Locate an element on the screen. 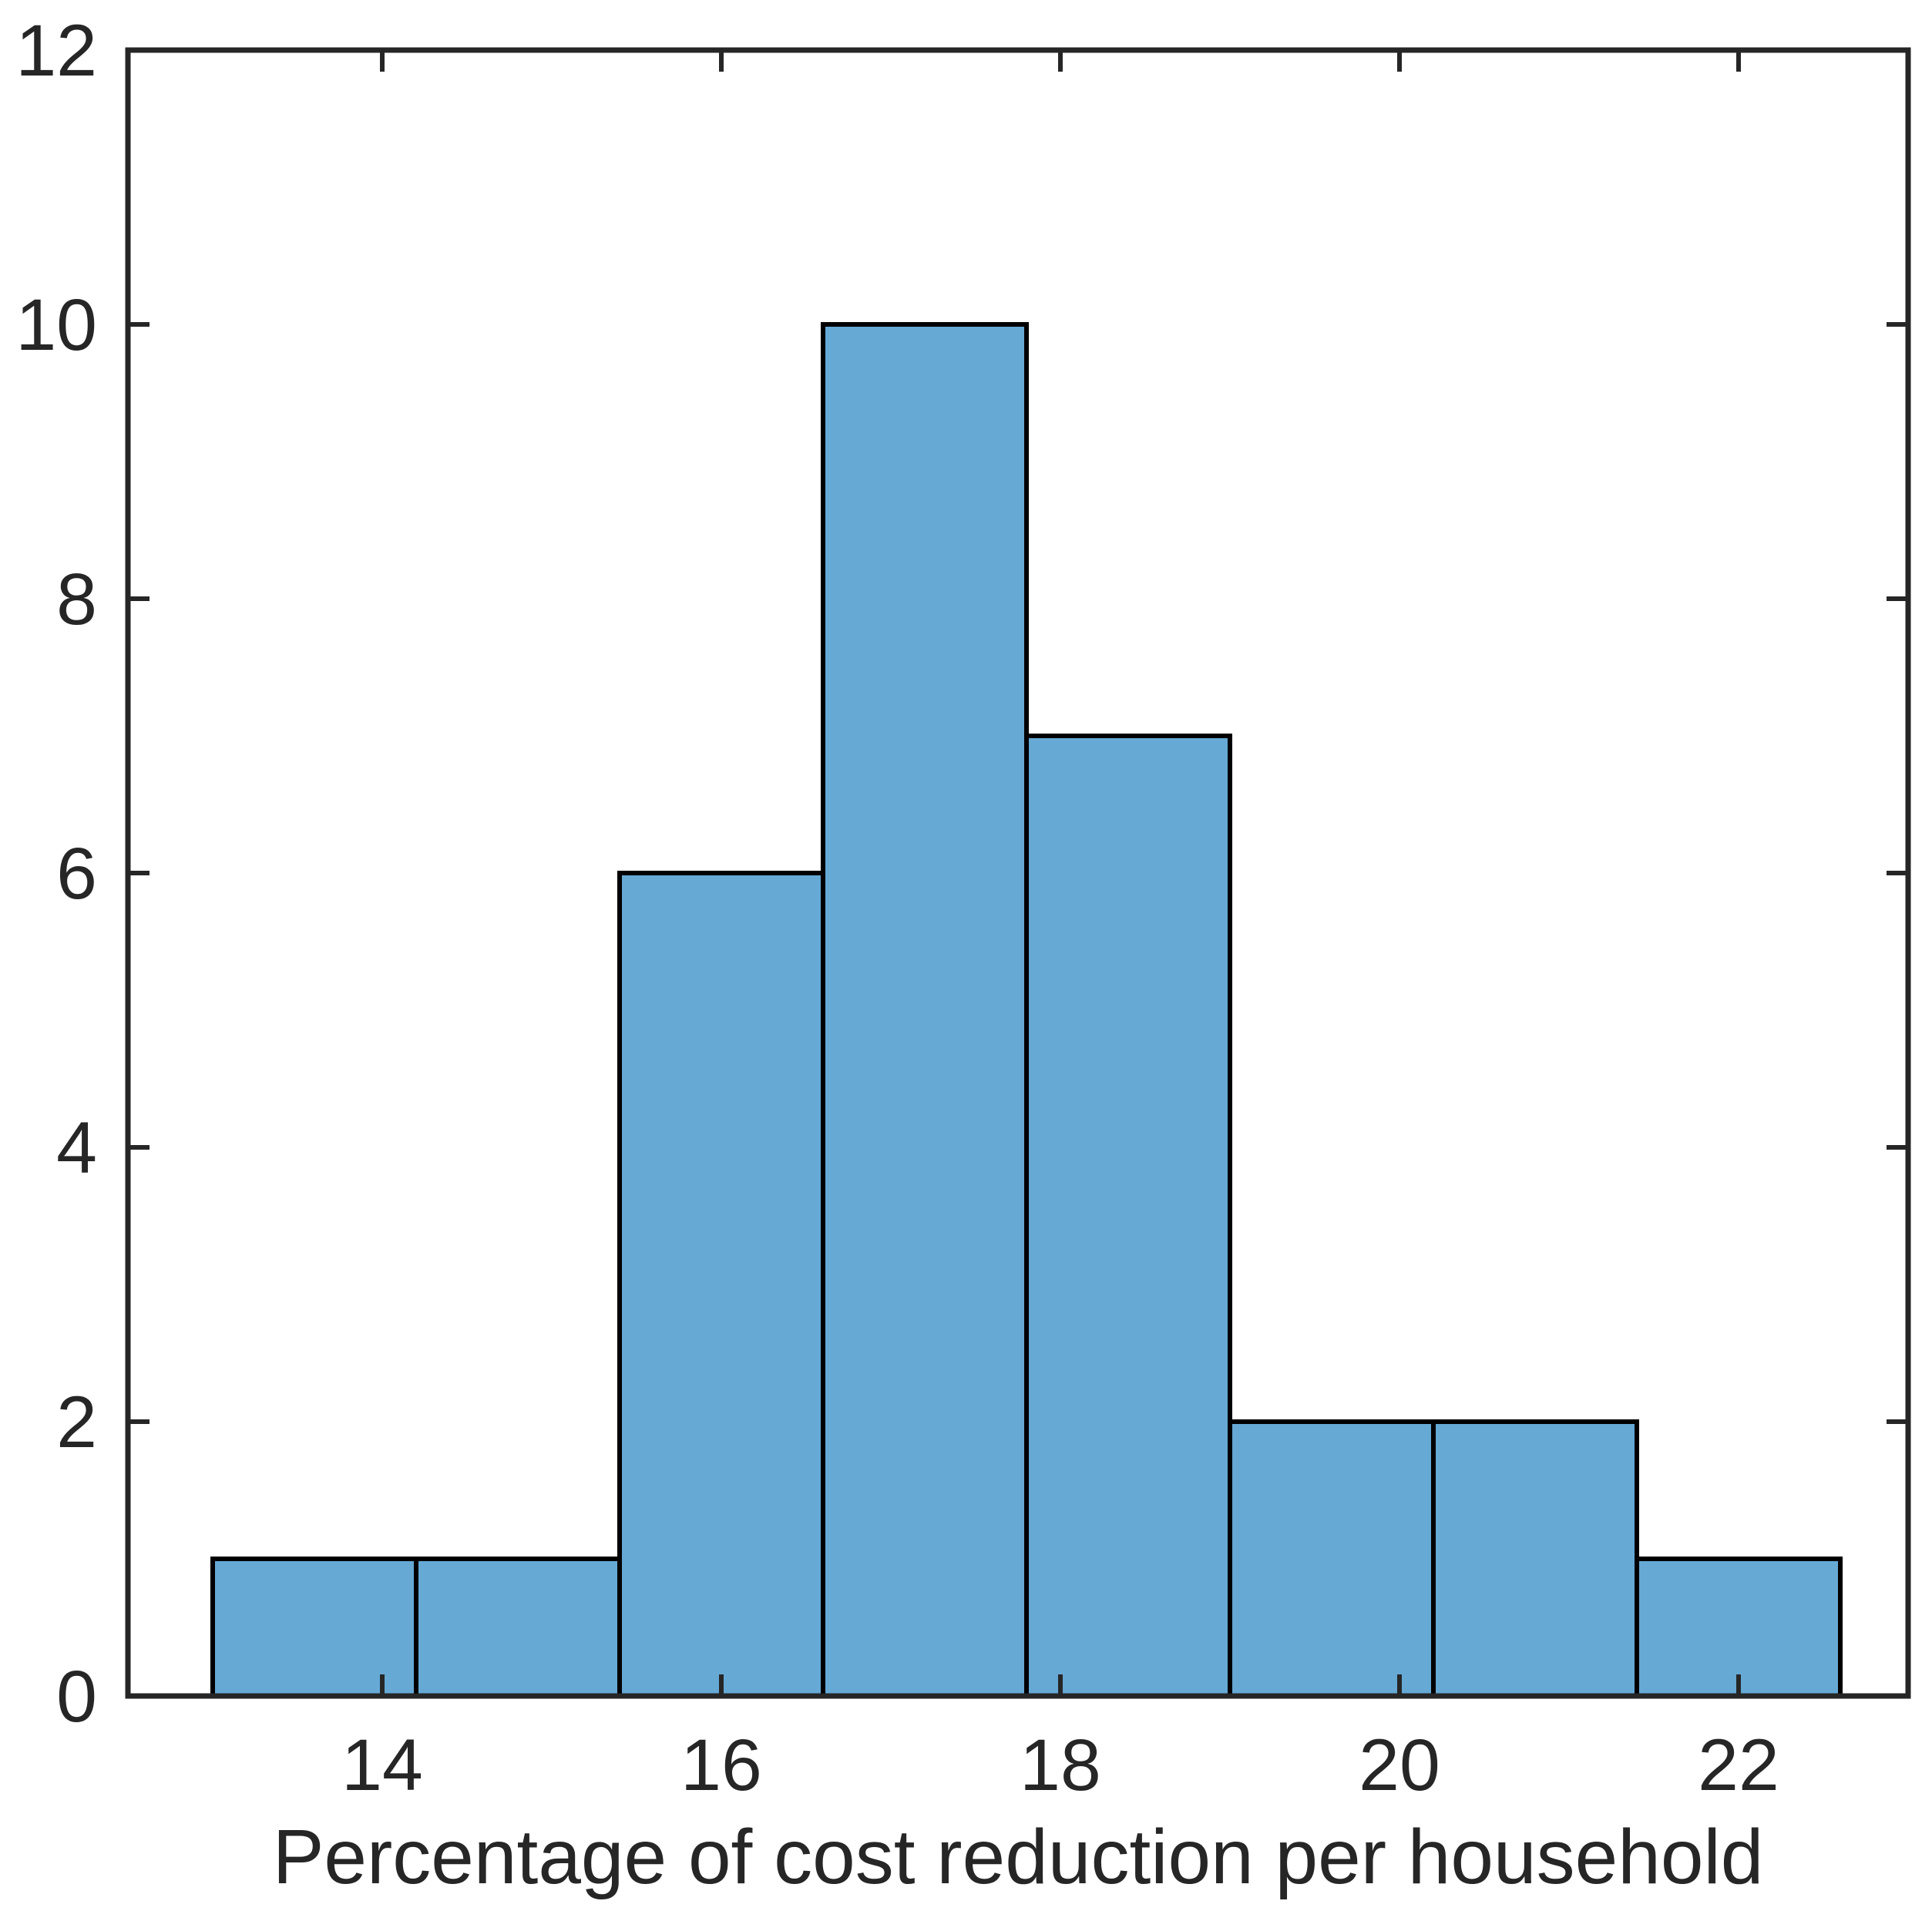 This screenshot has height=1921, width=1932. y-tick-label-6: 6 is located at coordinates (77, 874).